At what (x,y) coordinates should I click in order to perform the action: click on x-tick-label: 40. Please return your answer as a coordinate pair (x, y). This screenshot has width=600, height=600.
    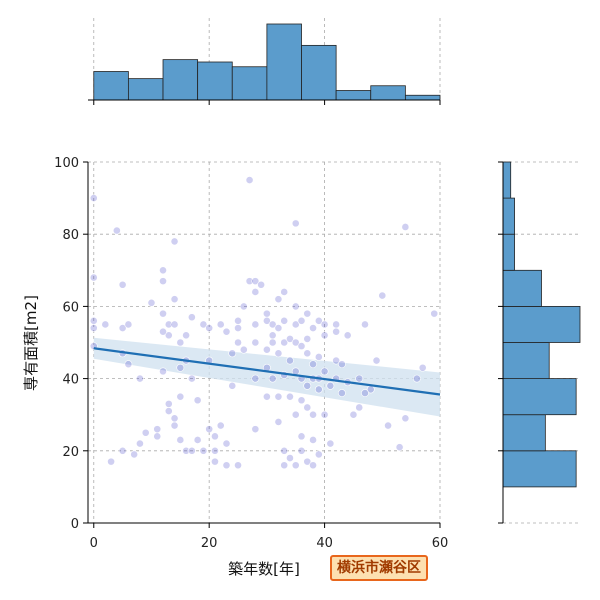
    Looking at the image, I should click on (324, 543).